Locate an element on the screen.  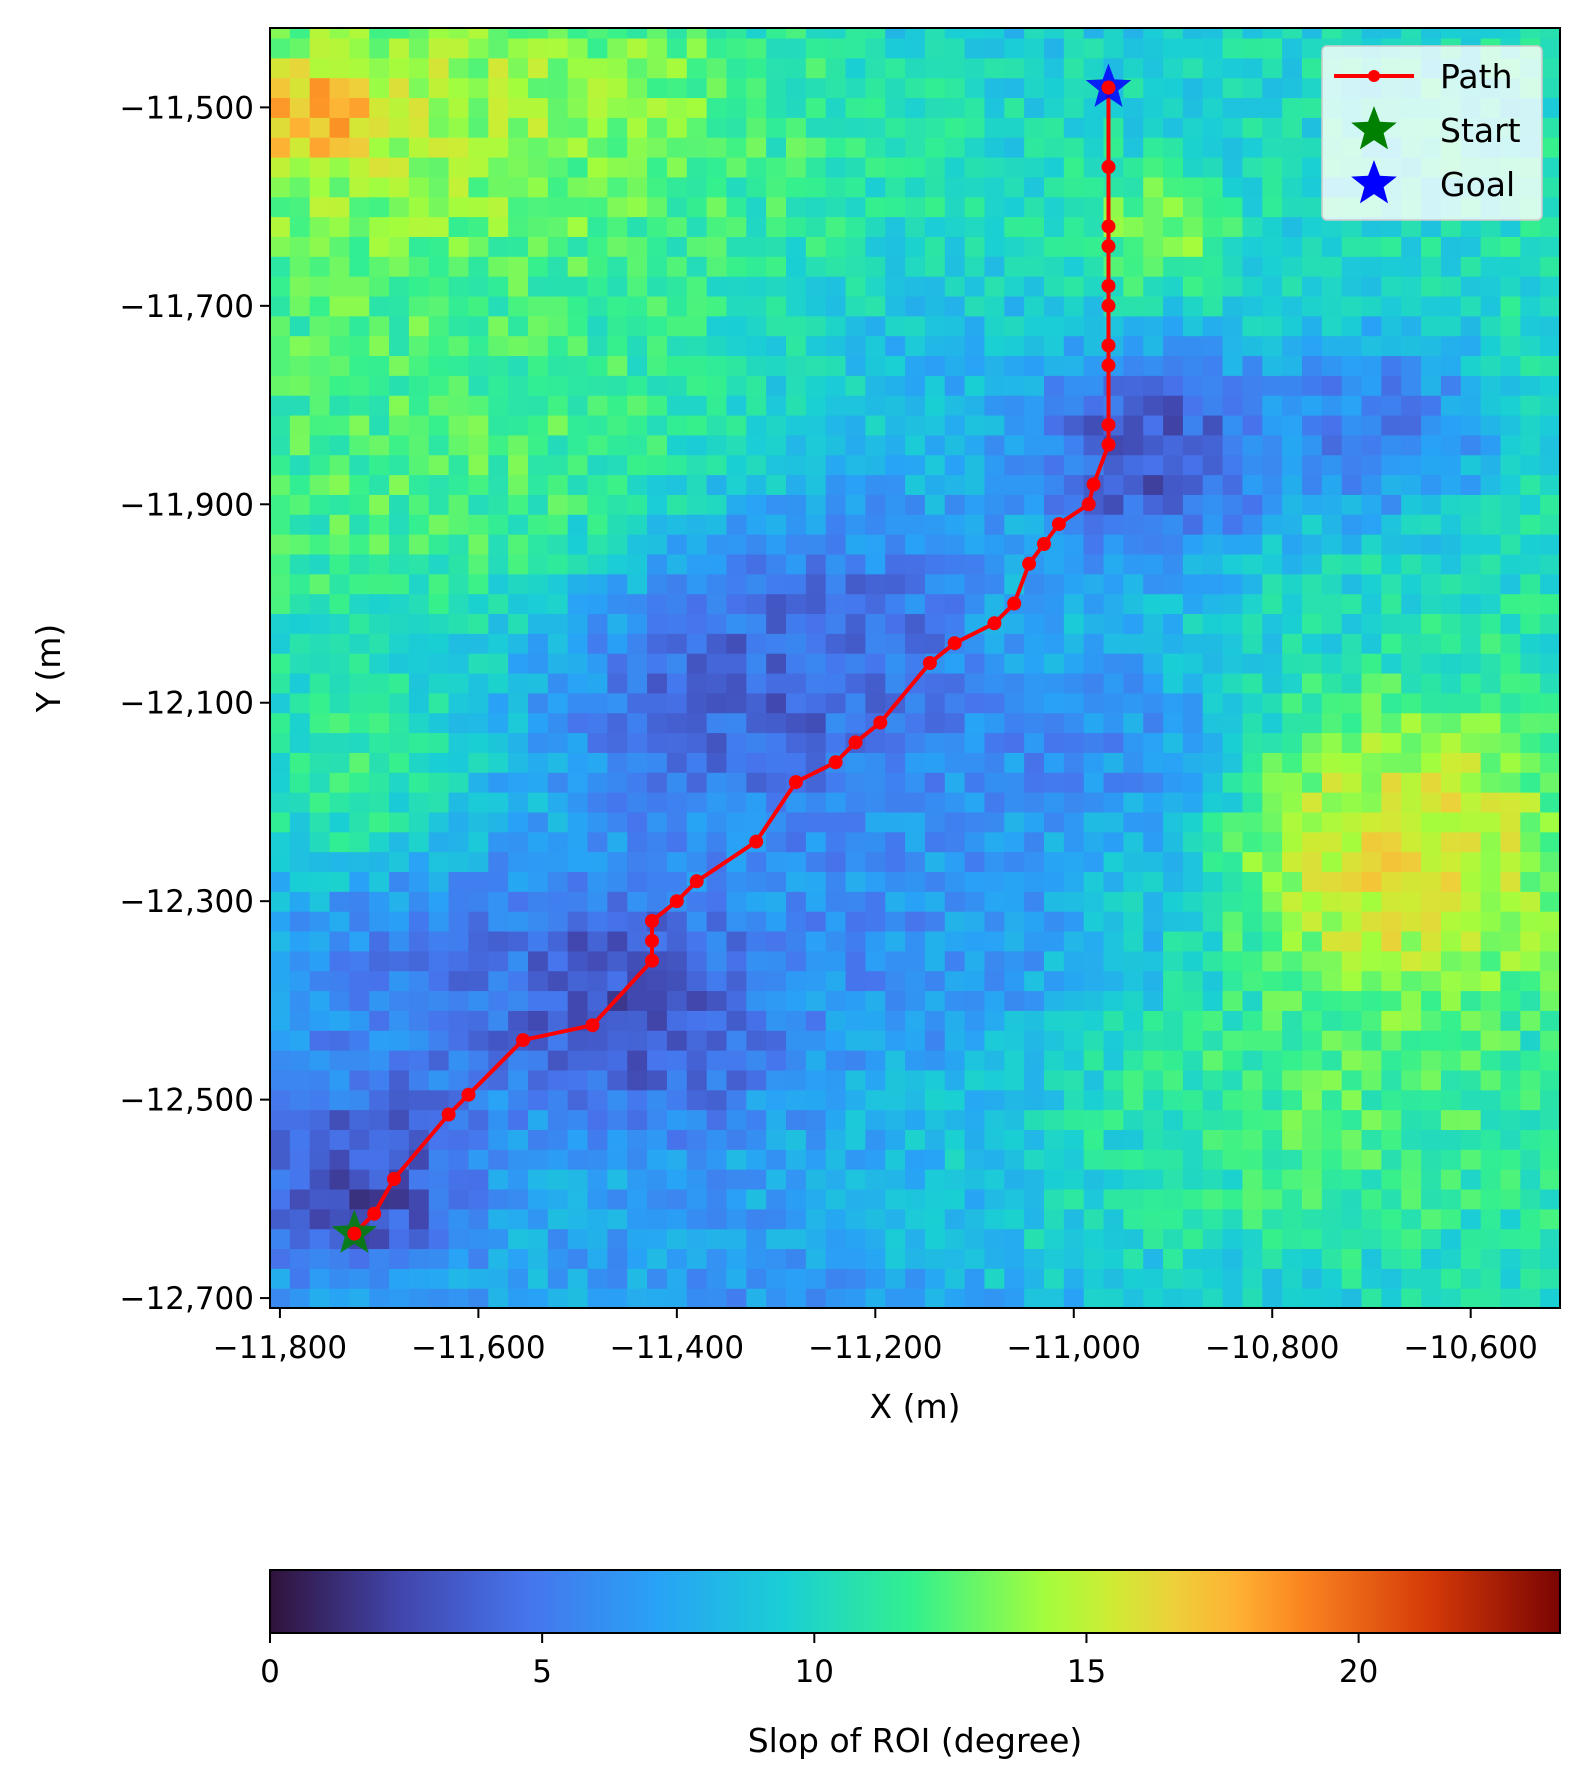
y-tick-label: −11,500 is located at coordinates (187, 108).